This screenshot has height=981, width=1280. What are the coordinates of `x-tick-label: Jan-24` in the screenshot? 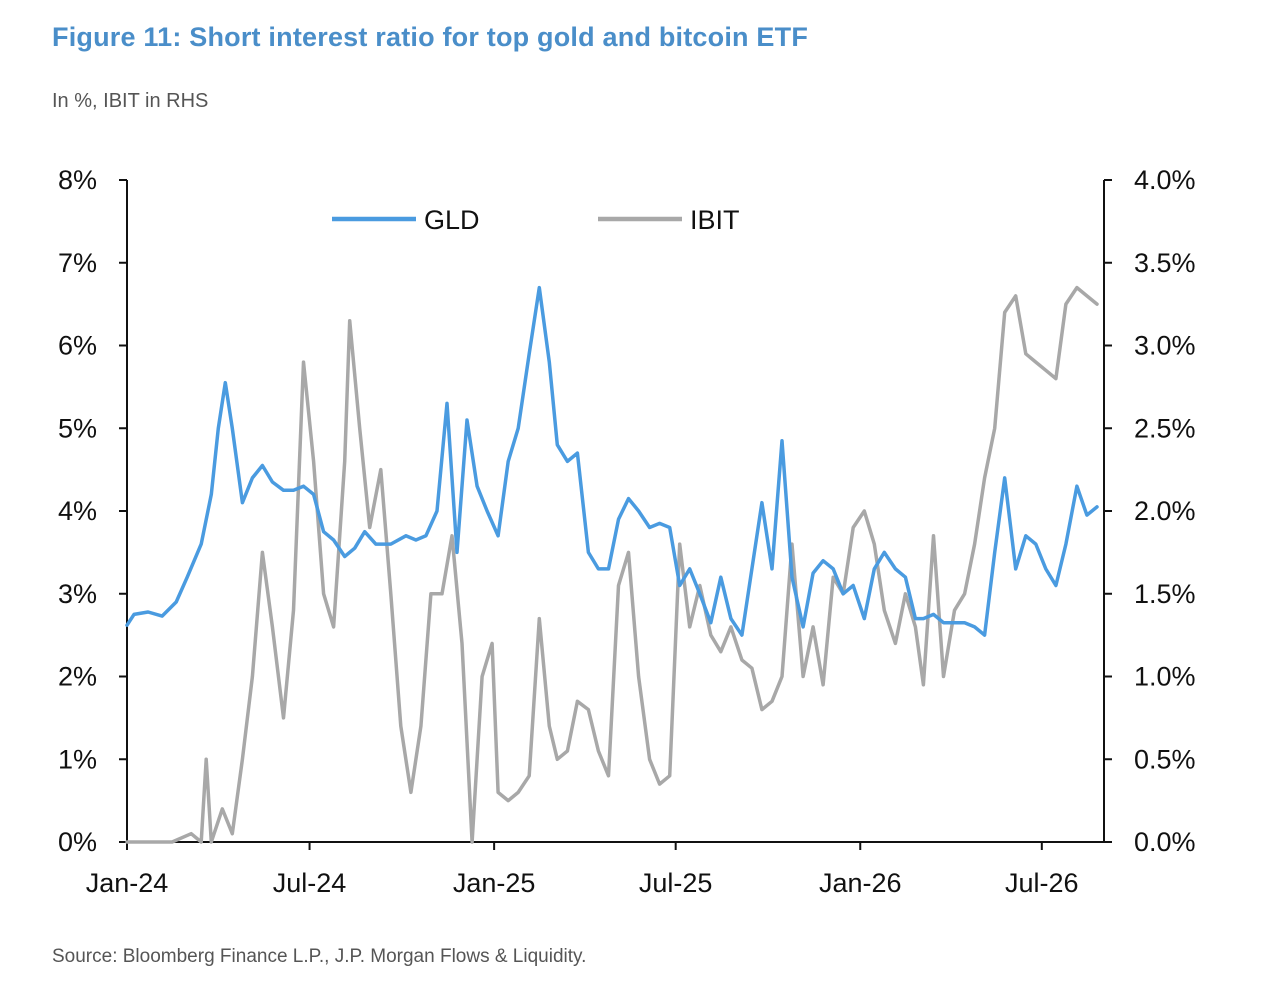 It's located at (127, 883).